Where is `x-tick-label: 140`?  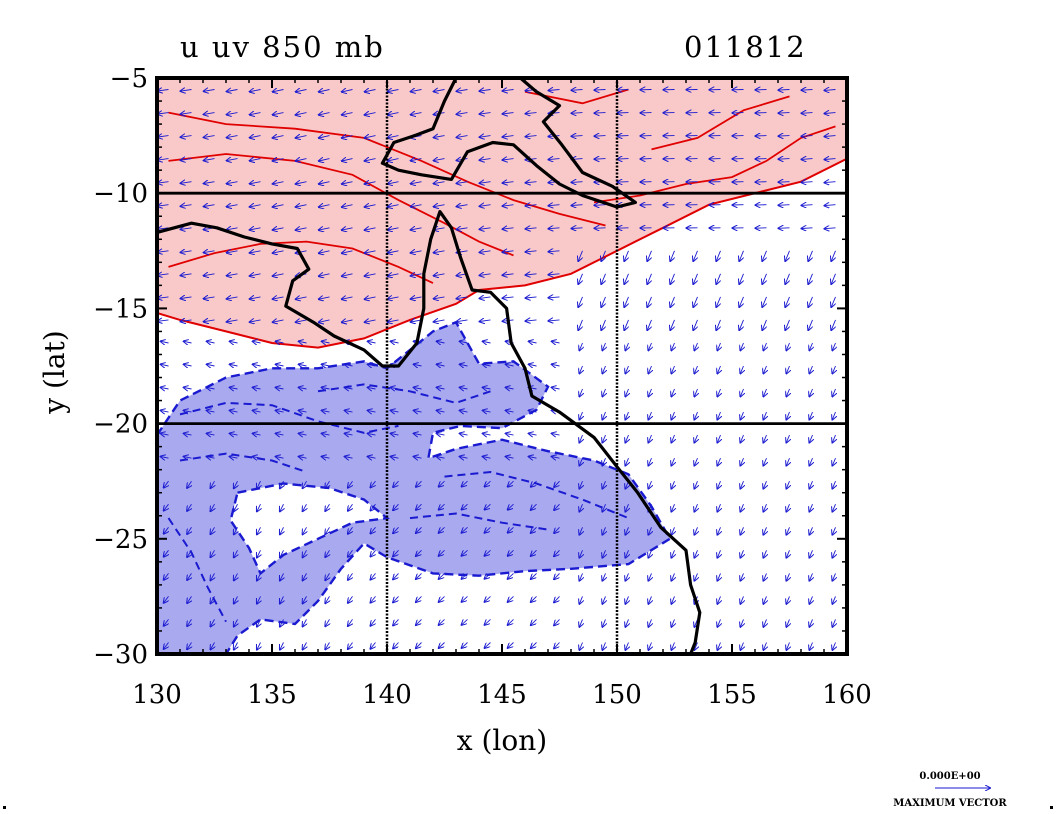
x-tick-label: 140 is located at coordinates (387, 695).